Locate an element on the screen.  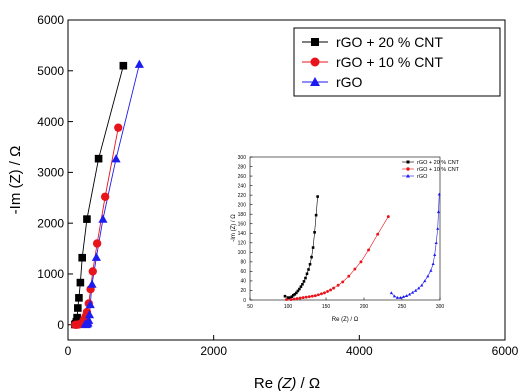
main-legend-entry-2: rGO + 10 % CNT is located at coordinates (372, 62).